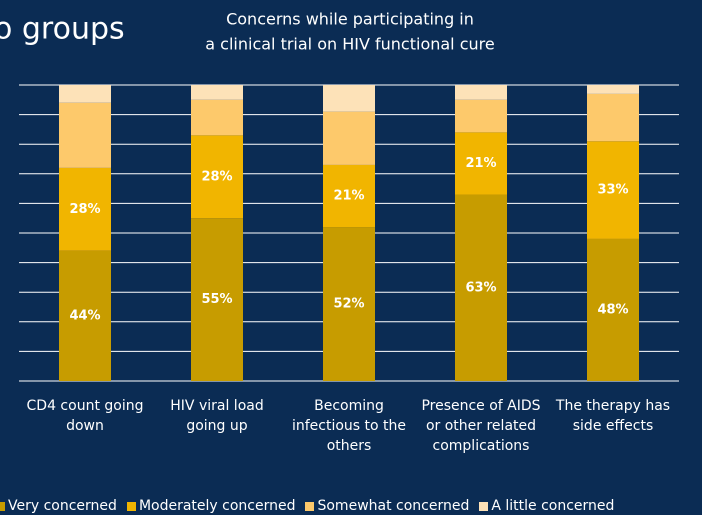 This screenshot has width=702, height=515. I want to click on value-label: 55%, so click(216, 299).